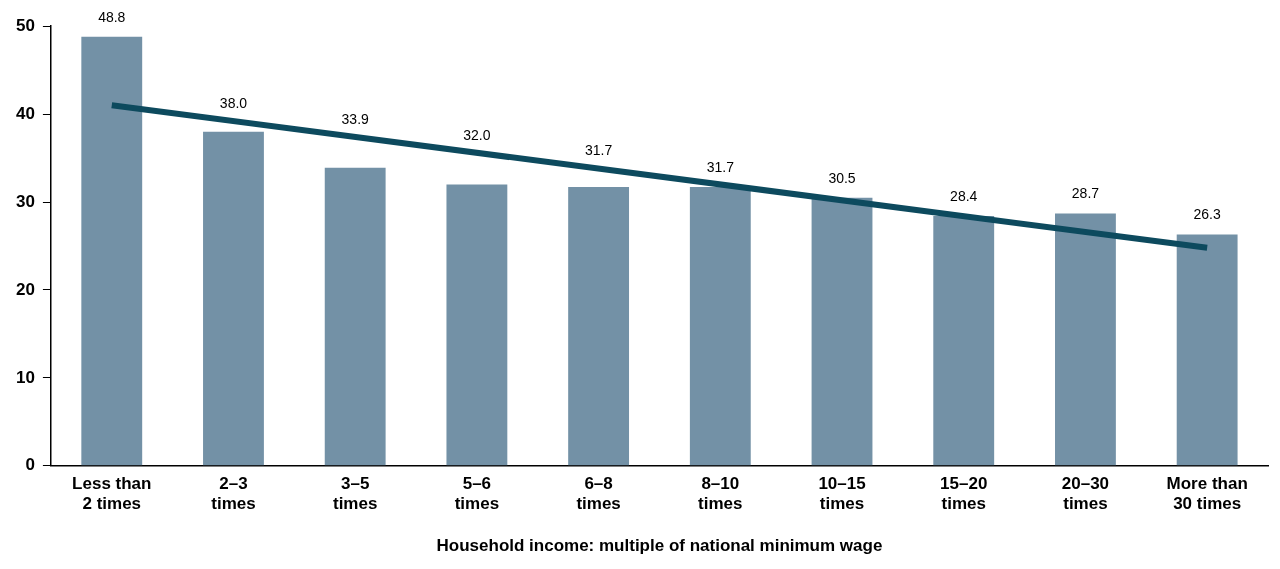 This screenshot has width=1280, height=569. I want to click on data-label: 26.3, so click(1207, 214).